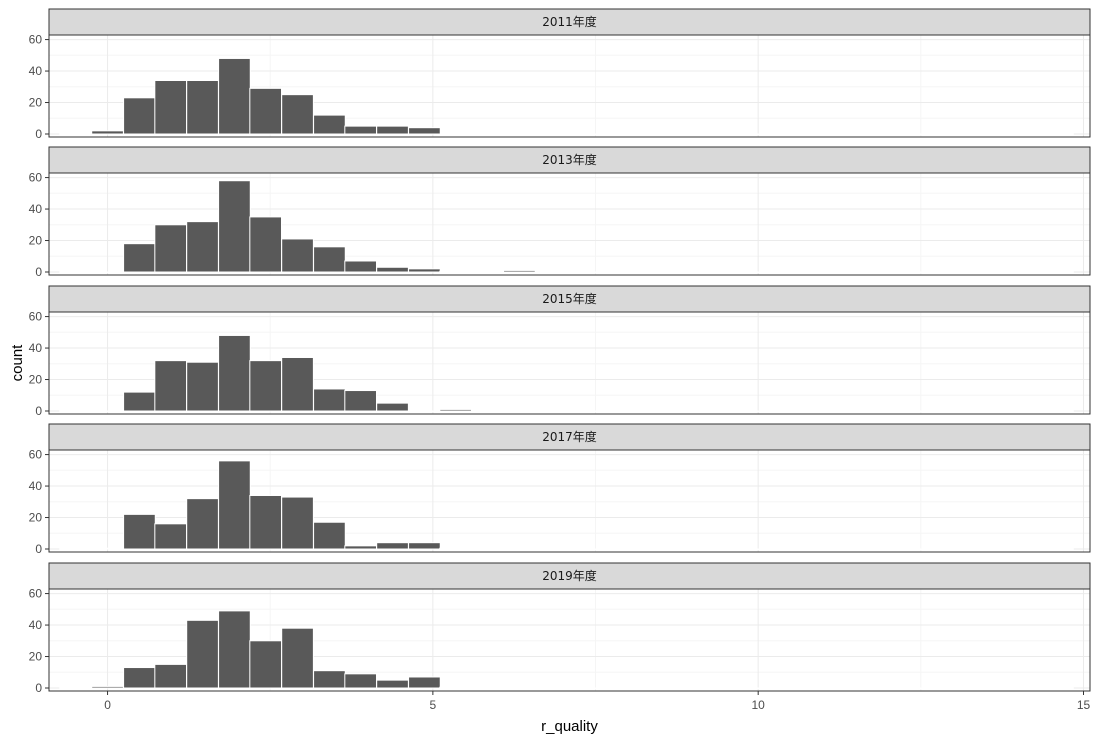  What do you see at coordinates (759, 705) in the screenshot?
I see `x-tick-label: 10` at bounding box center [759, 705].